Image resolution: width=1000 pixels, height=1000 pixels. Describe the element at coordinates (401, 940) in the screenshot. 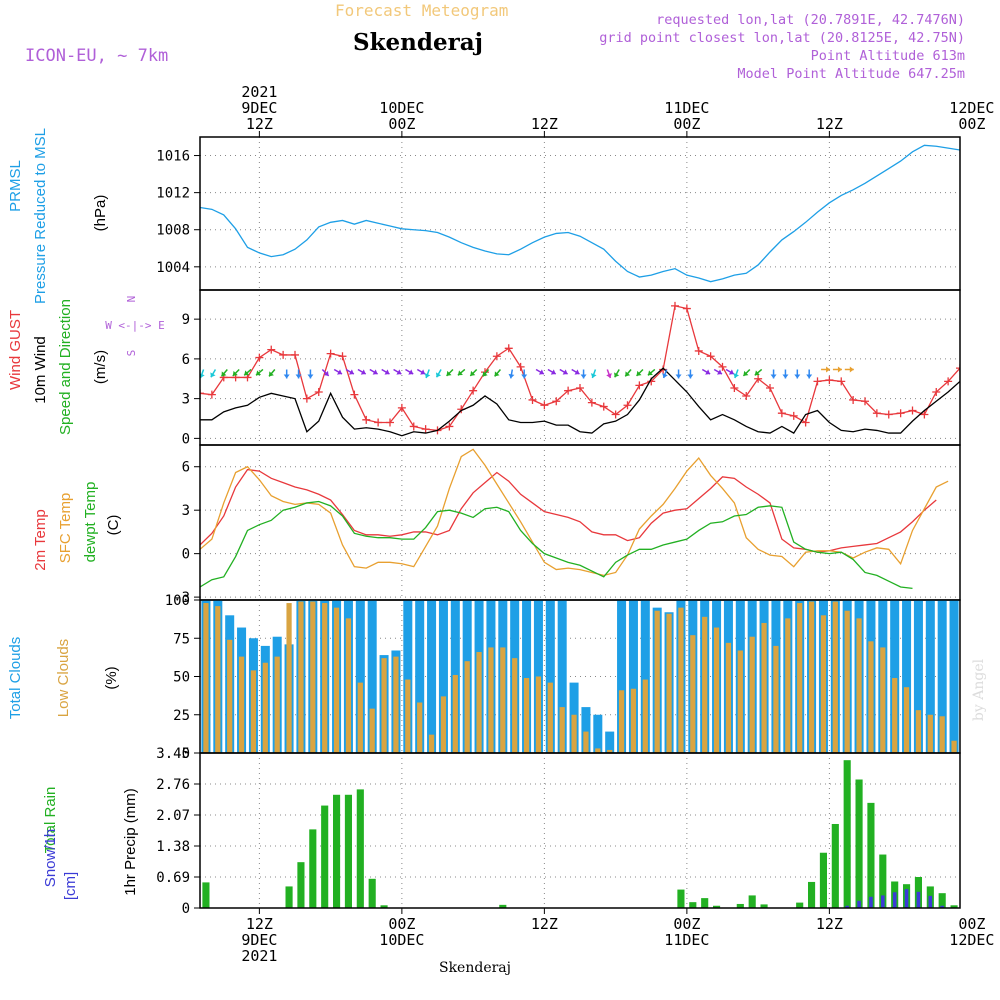

I see `bottom-time-label: 10DEC` at that location.